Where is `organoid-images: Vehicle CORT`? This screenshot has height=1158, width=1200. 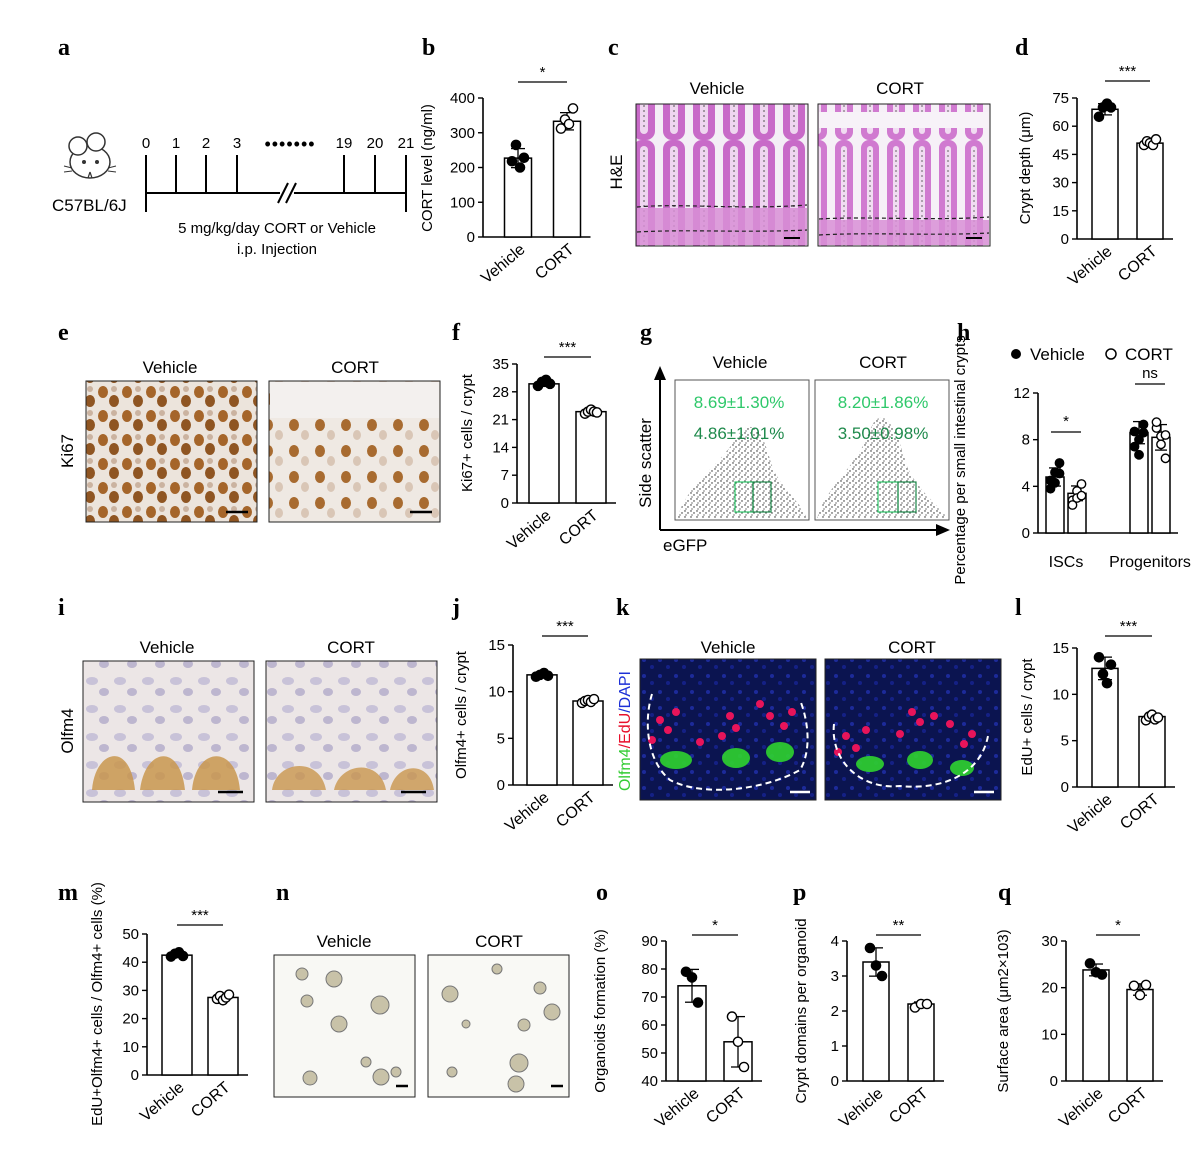
organoid-images: Vehicle CORT is located at coordinates (421, 1015).